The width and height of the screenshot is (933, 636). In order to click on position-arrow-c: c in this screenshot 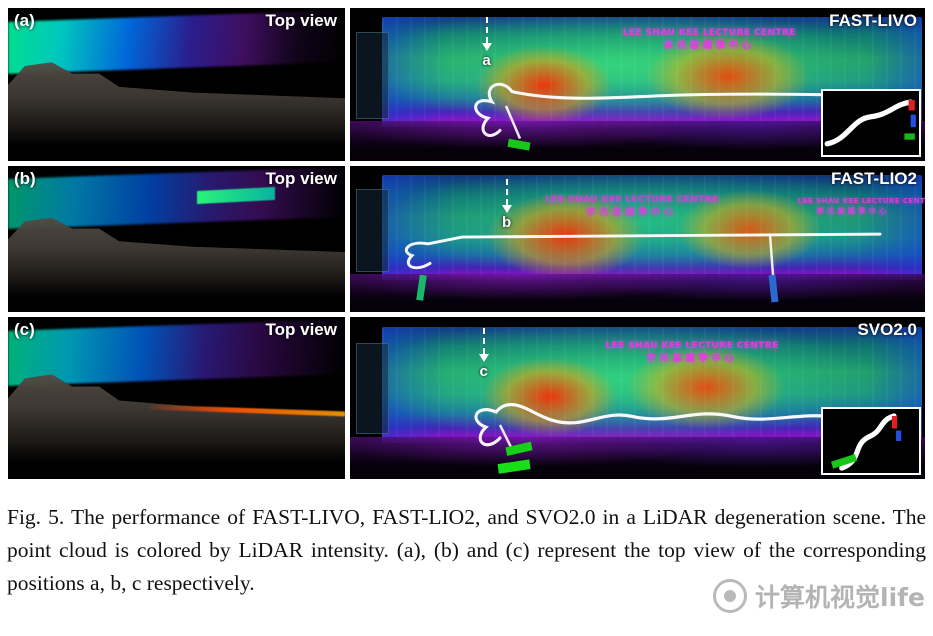, I will do `click(484, 354)`.